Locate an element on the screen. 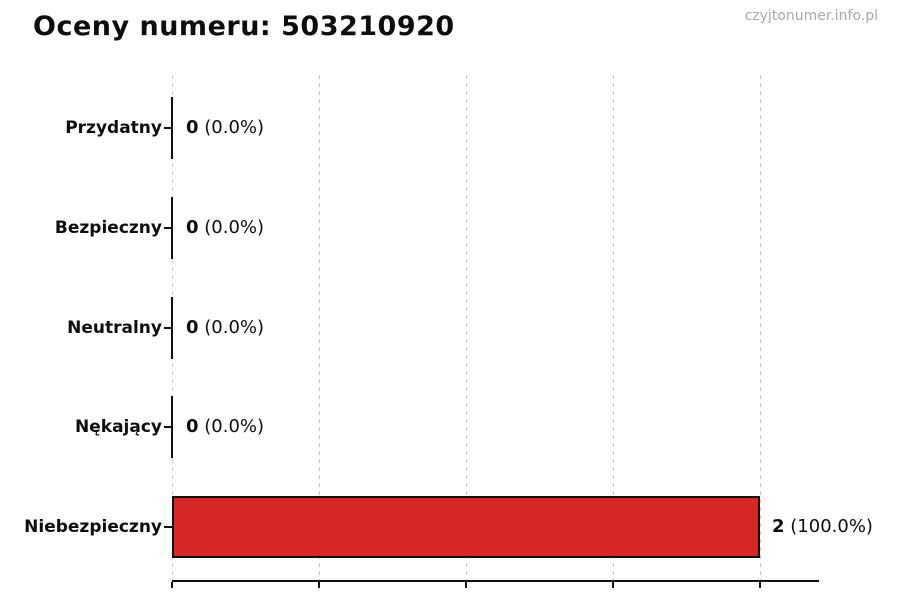 The image size is (900, 600). bar-row: Niebezpieczny 2 (100.0%) is located at coordinates (450, 527).